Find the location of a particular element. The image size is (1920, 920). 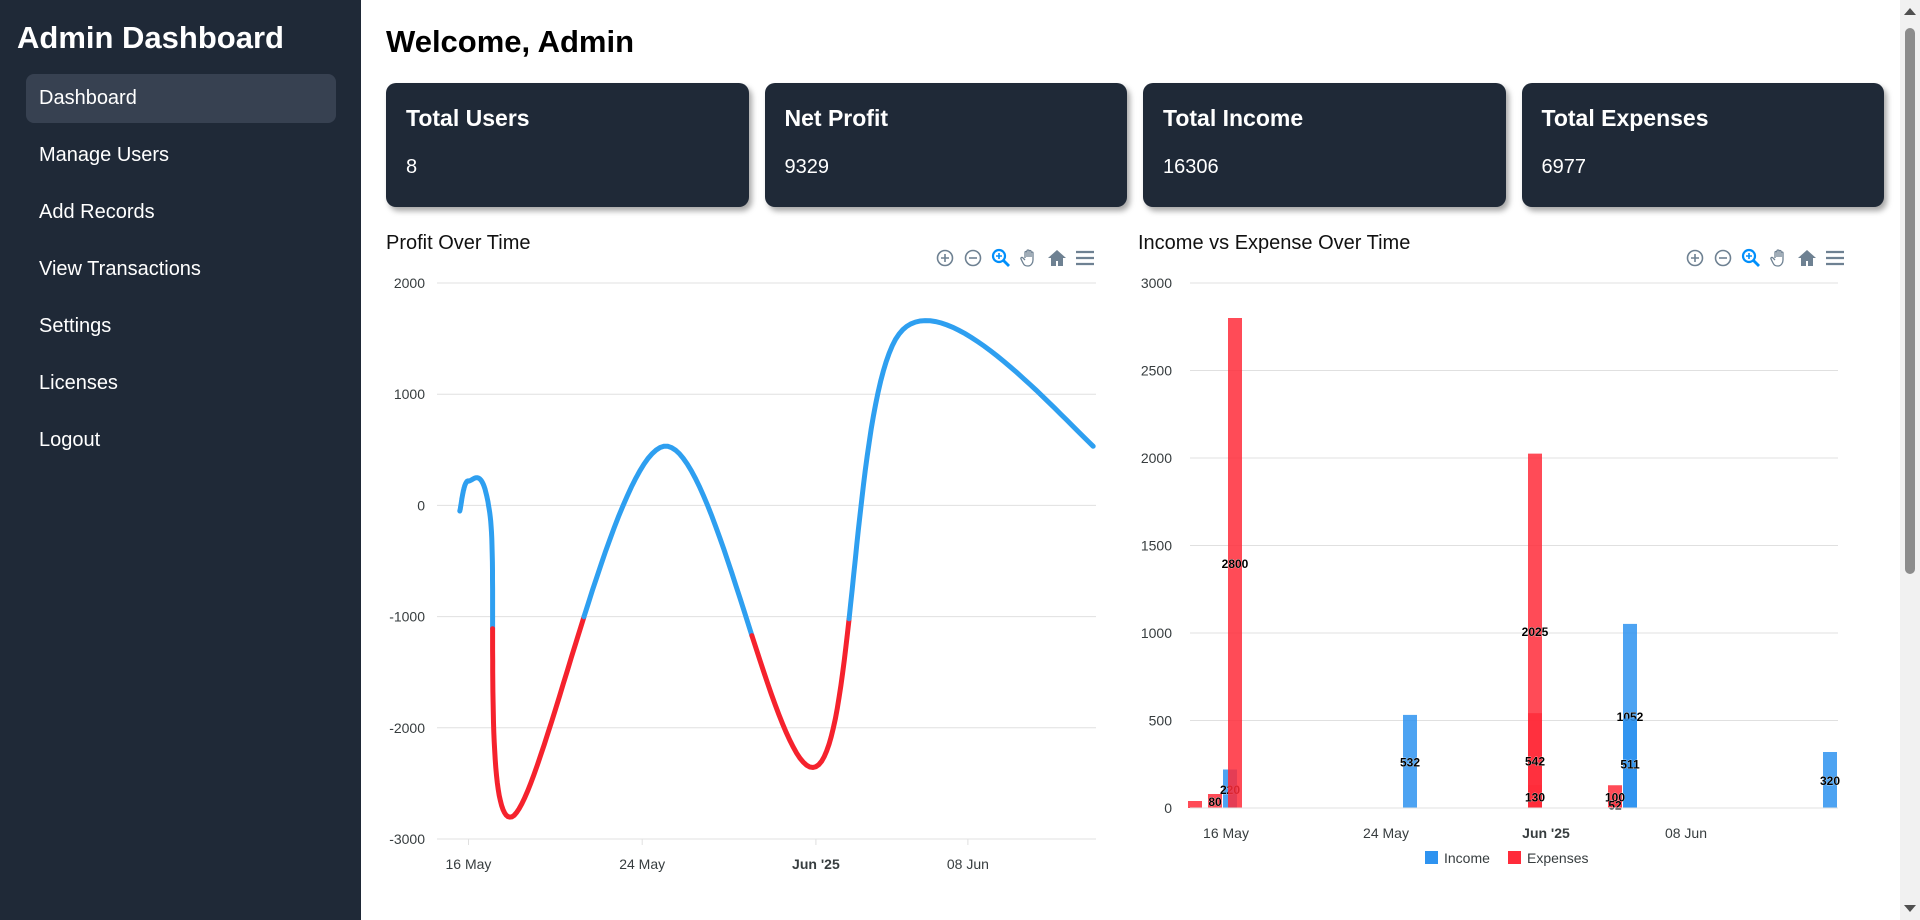

stat-card-net-profit: Net Profit 9329 is located at coordinates (945, 145).